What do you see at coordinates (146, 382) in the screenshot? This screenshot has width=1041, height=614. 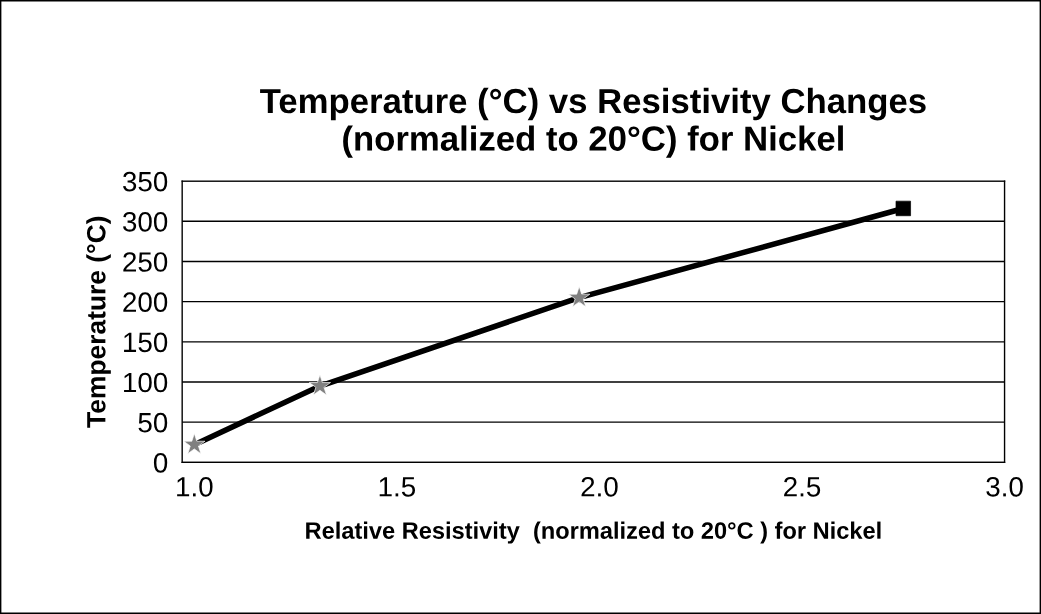 I see `y-tick-label: 100` at bounding box center [146, 382].